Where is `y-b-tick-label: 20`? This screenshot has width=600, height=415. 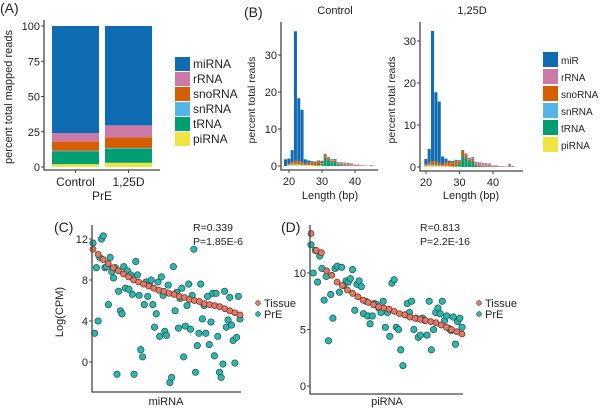
y-b-tick-label: 20 is located at coordinates (271, 93).